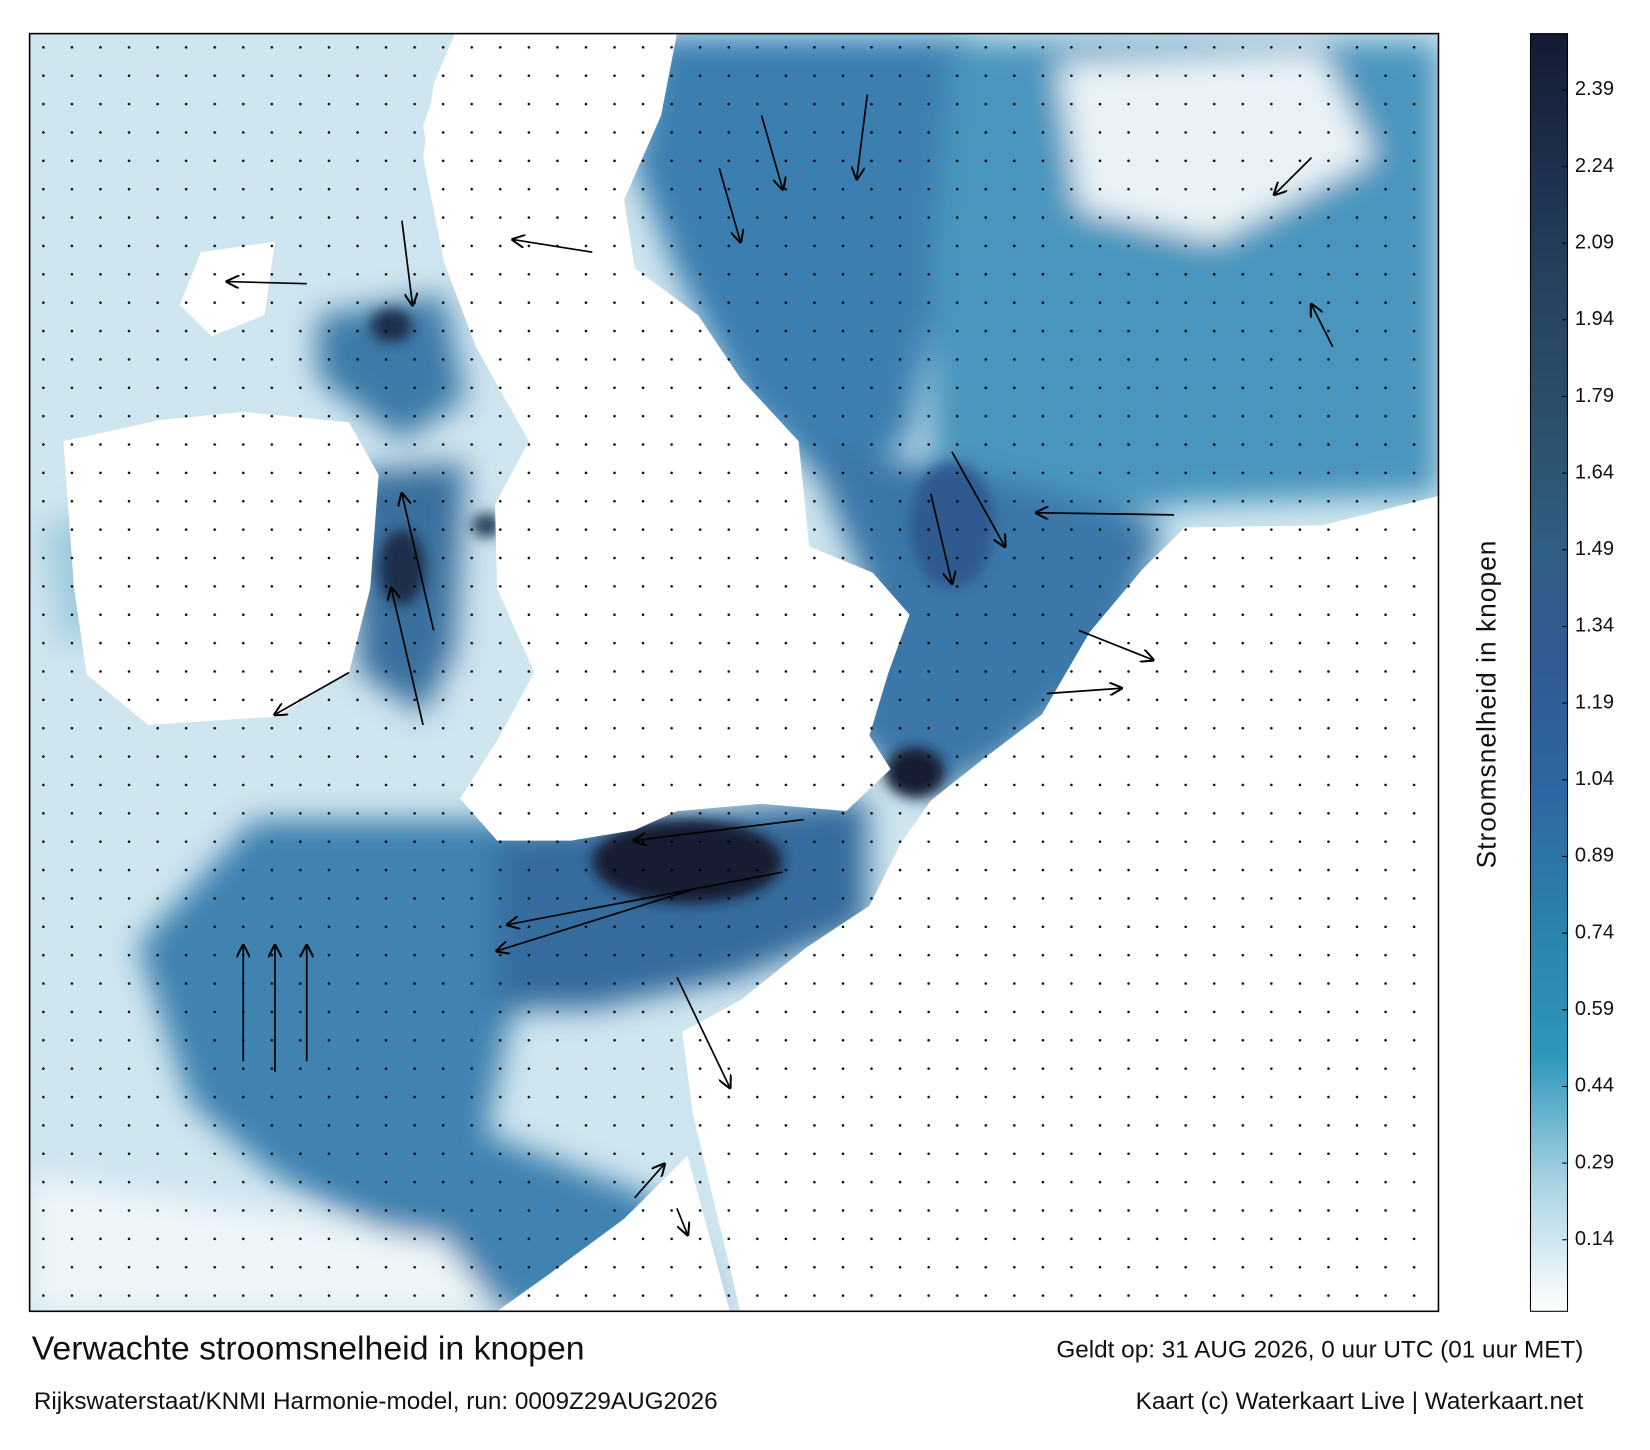 The height and width of the screenshot is (1450, 1650). I want to click on colorbar-tick-label: 0.89, so click(1594, 856).